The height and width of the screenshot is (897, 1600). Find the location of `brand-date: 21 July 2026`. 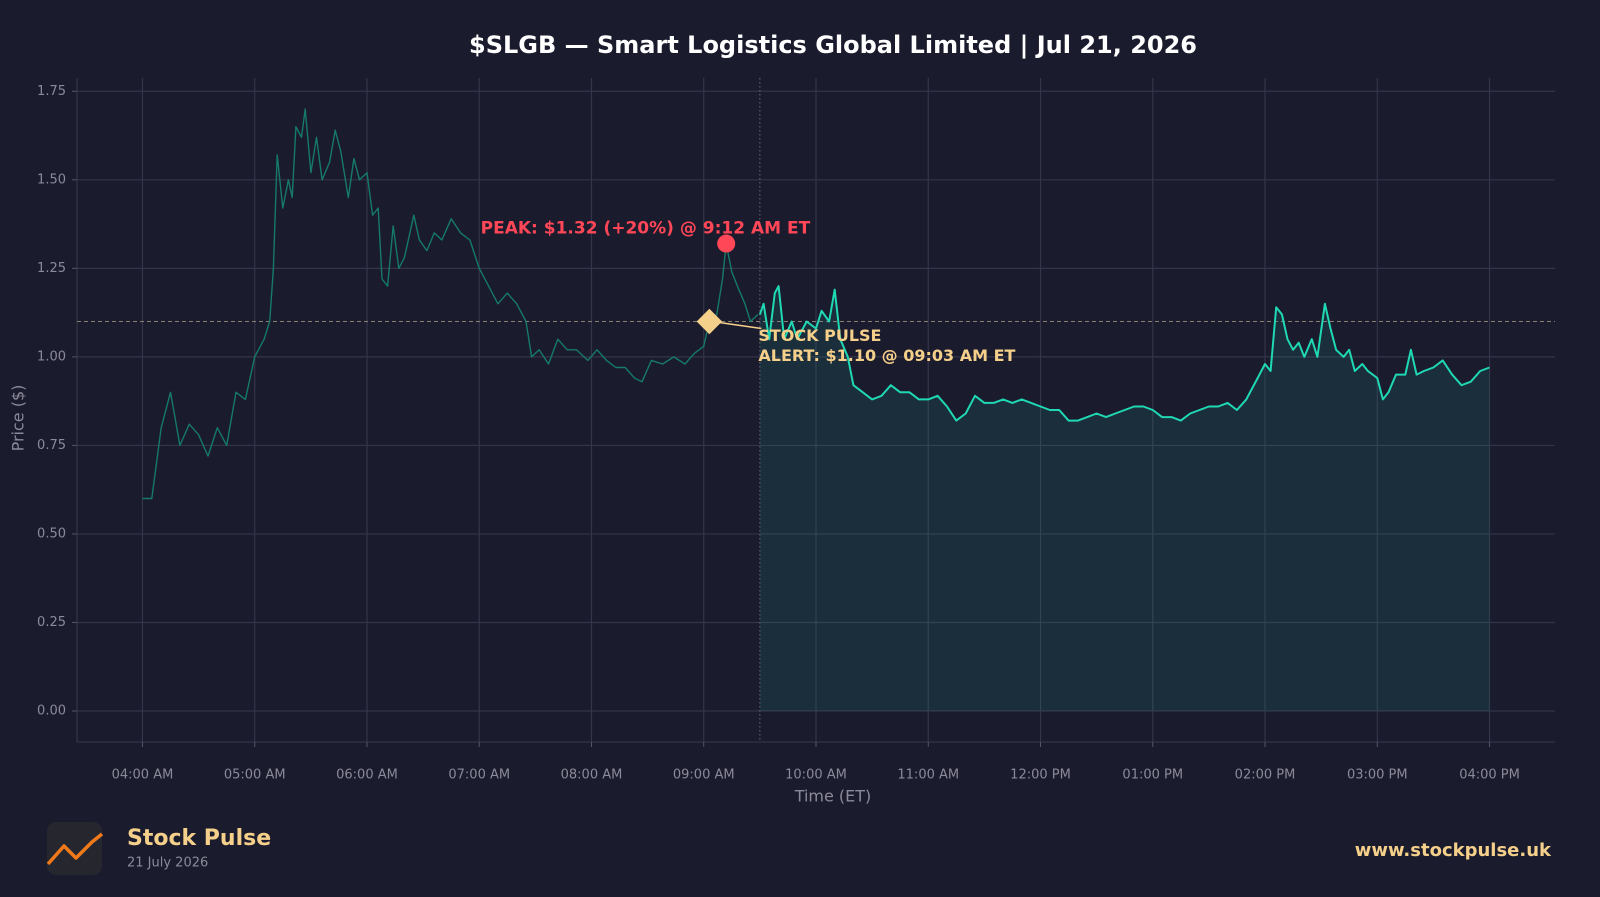

brand-date: 21 July 2026 is located at coordinates (167, 863).